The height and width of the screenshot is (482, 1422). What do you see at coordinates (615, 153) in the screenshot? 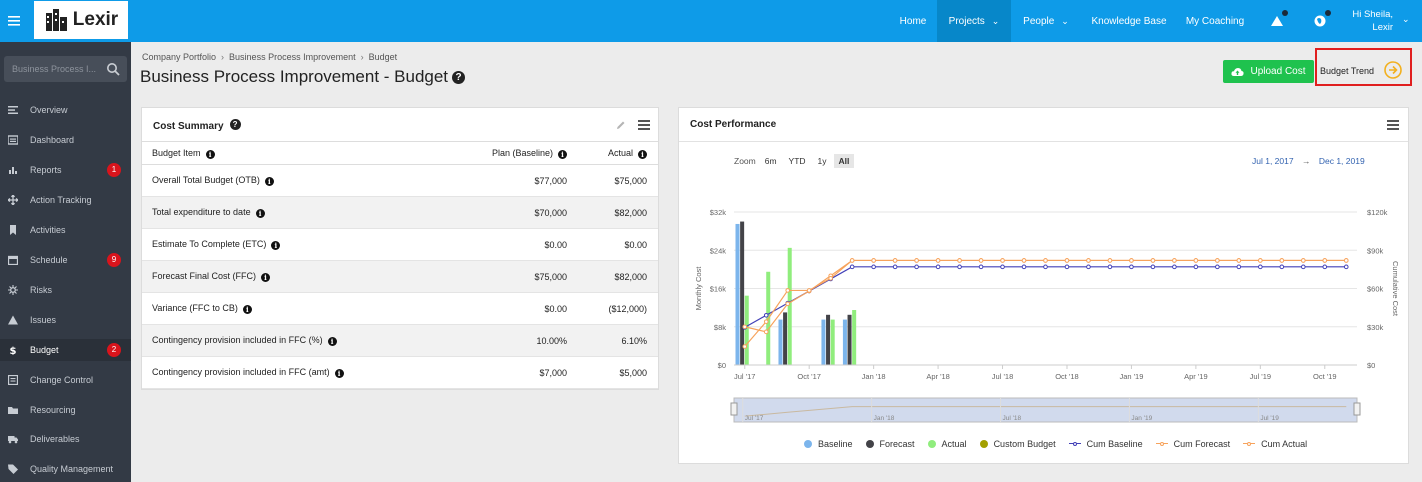
I see `header-actual: Actual i` at bounding box center [615, 153].